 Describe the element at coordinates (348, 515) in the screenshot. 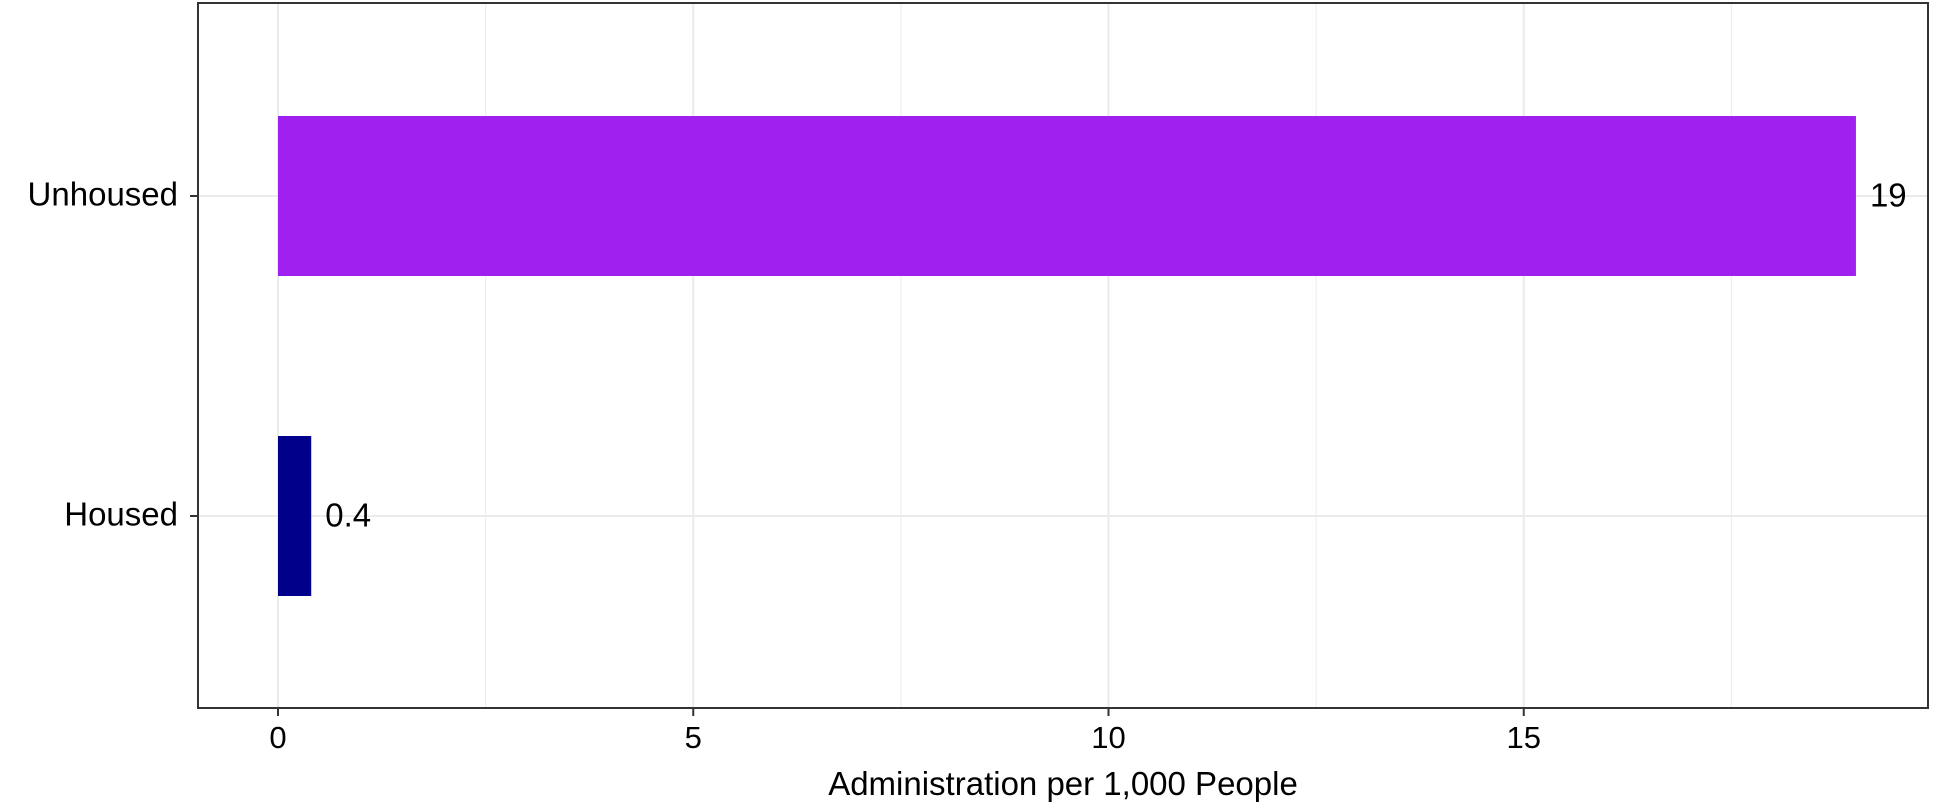

I see `value-label-housed: 0.4` at that location.